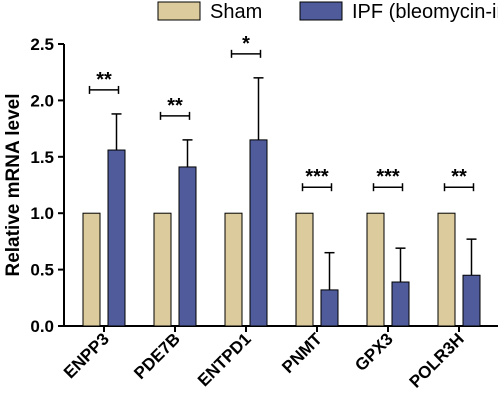 The height and width of the screenshot is (416, 498). Describe the element at coordinates (86, 355) in the screenshot. I see `x-tick-label: ENPP3` at that location.